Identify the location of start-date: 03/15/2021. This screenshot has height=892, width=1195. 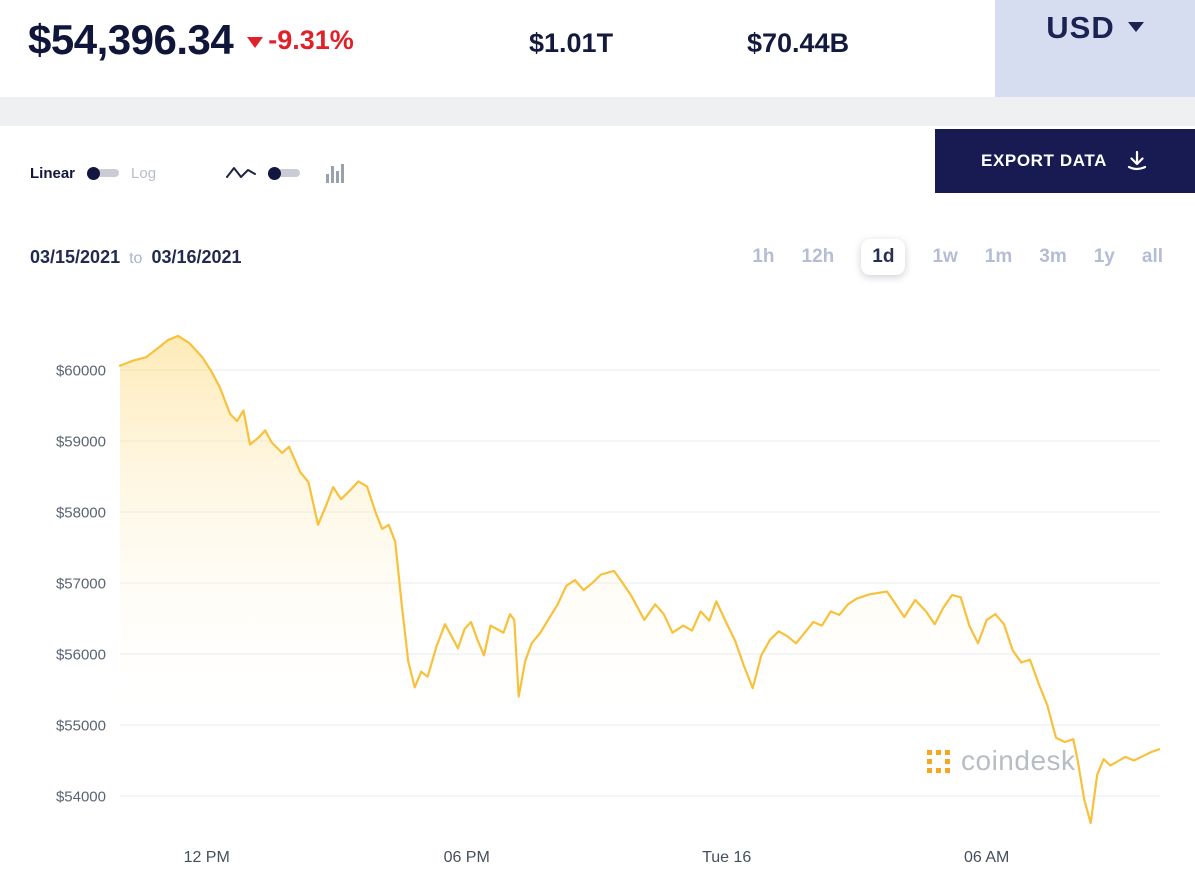
(75, 256).